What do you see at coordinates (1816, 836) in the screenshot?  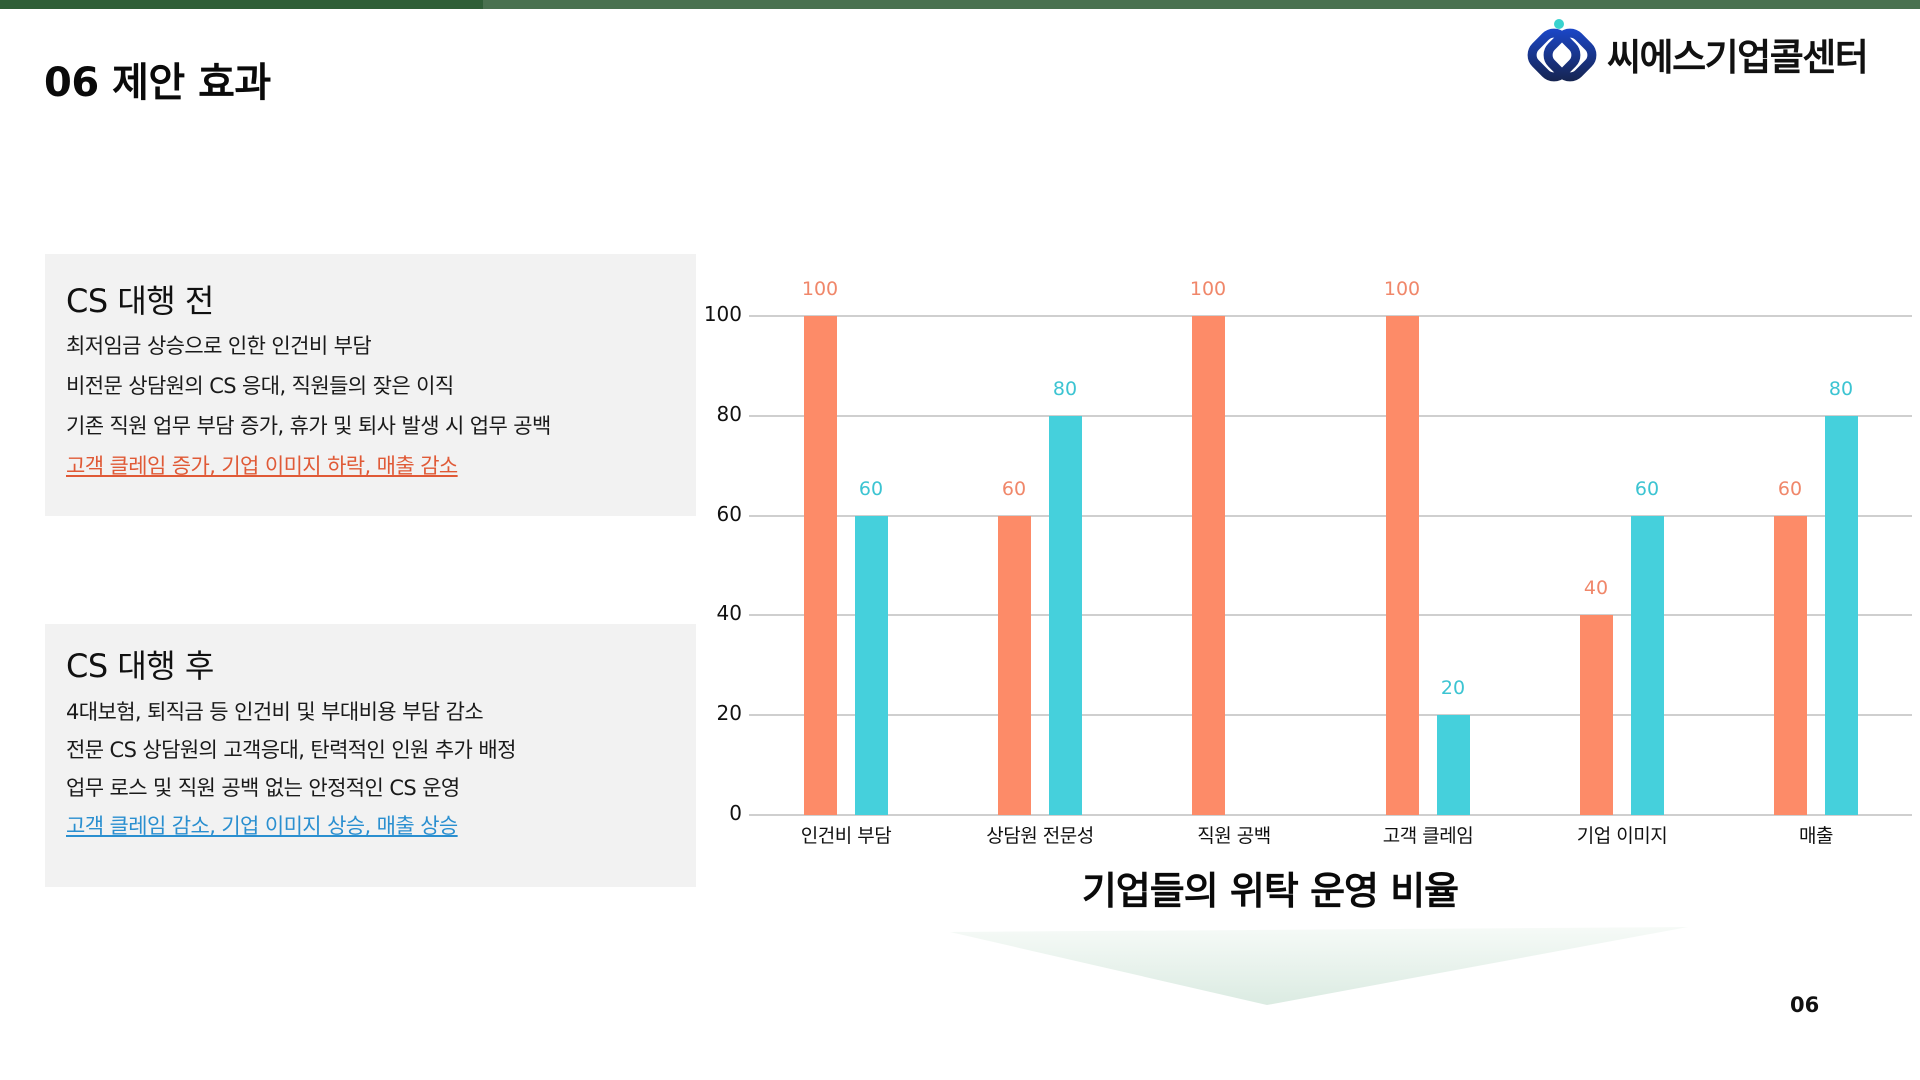 I see `x-axis-category-label: 매출` at bounding box center [1816, 836].